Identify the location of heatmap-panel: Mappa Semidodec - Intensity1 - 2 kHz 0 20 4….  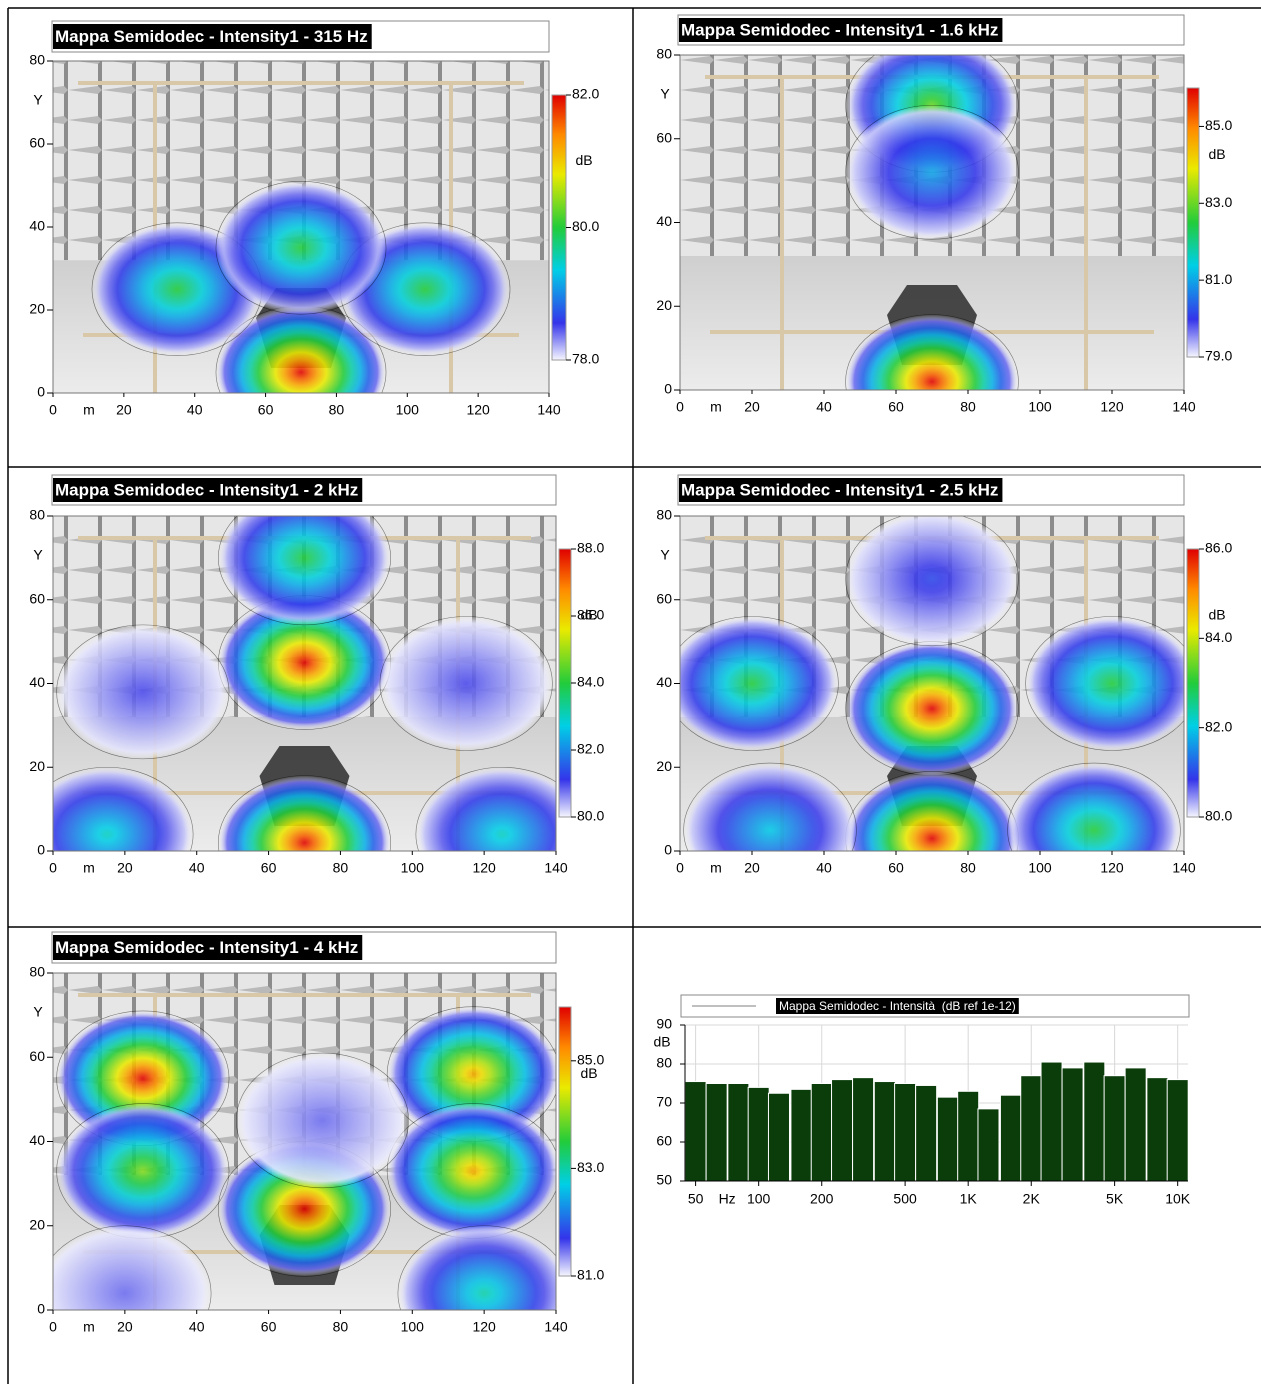
(316, 675).